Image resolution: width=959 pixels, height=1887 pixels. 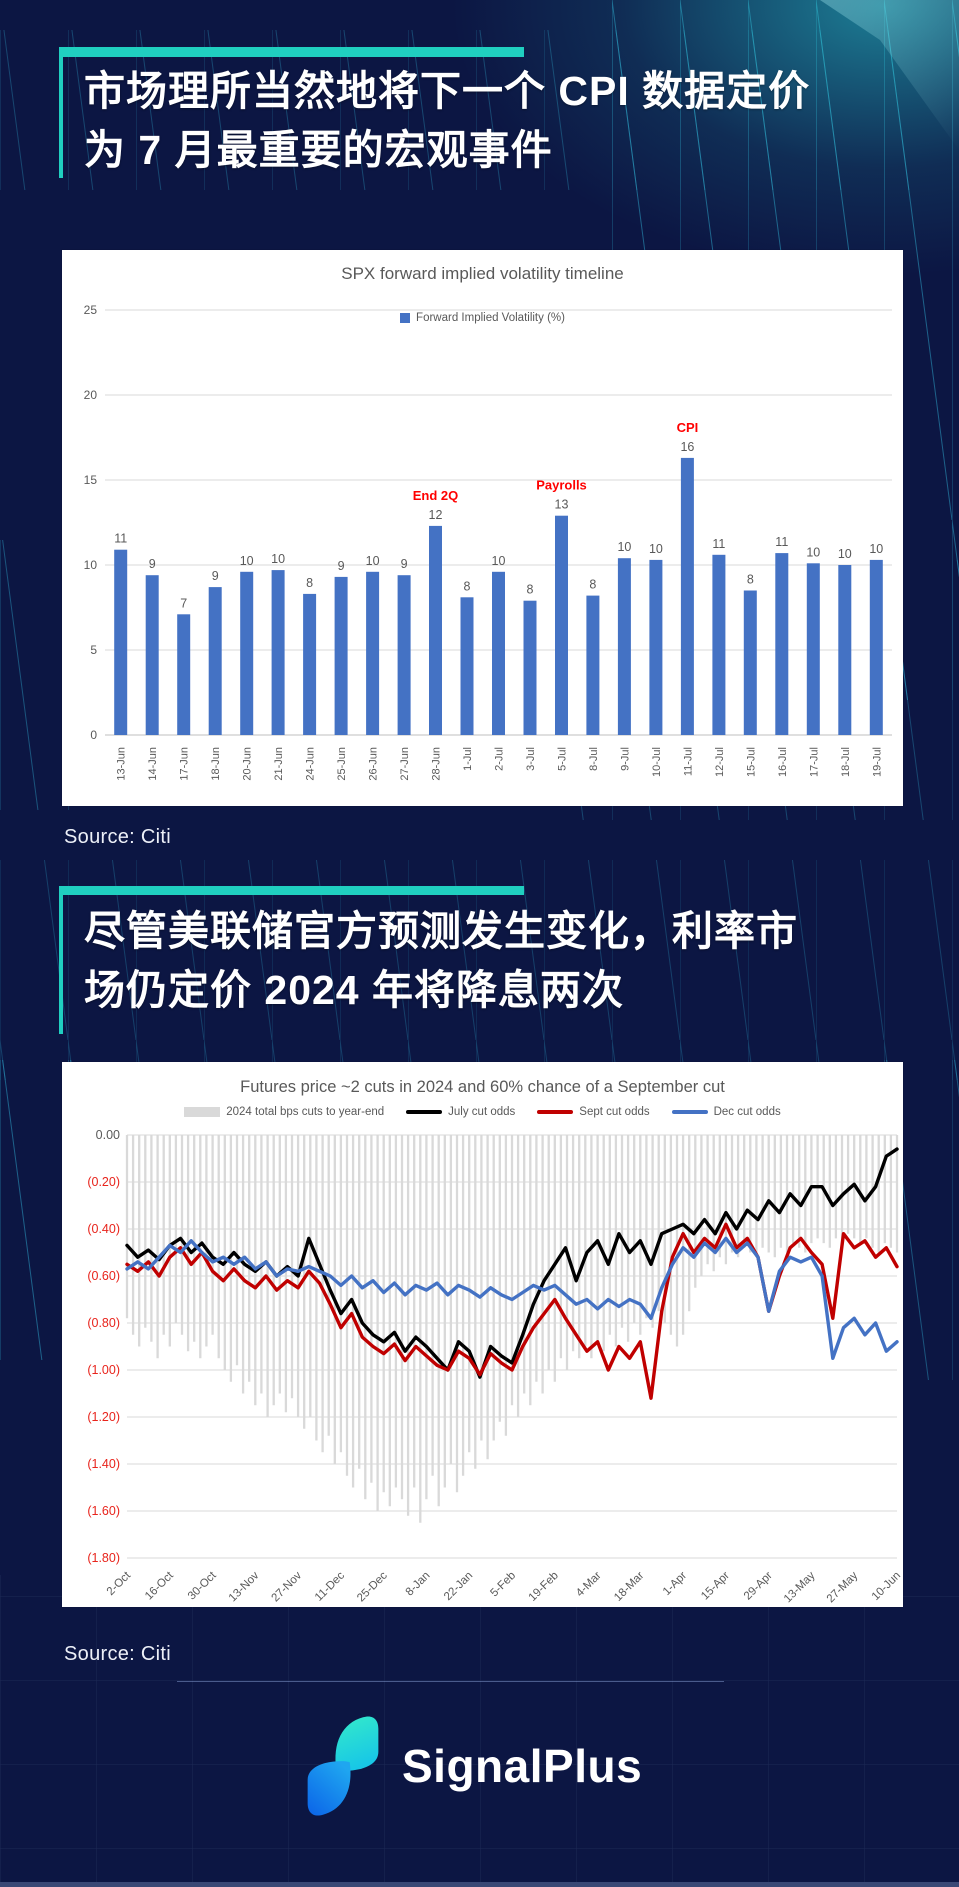 I want to click on x-tick-label: 16-Jul, so click(x=783, y=762).